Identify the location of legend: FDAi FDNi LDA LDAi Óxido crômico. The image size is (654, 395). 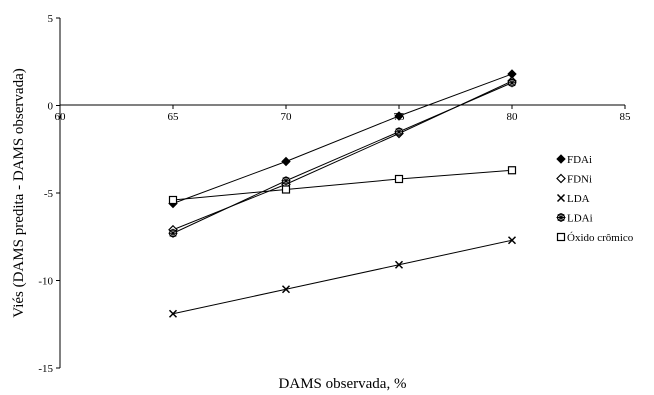
(595, 199).